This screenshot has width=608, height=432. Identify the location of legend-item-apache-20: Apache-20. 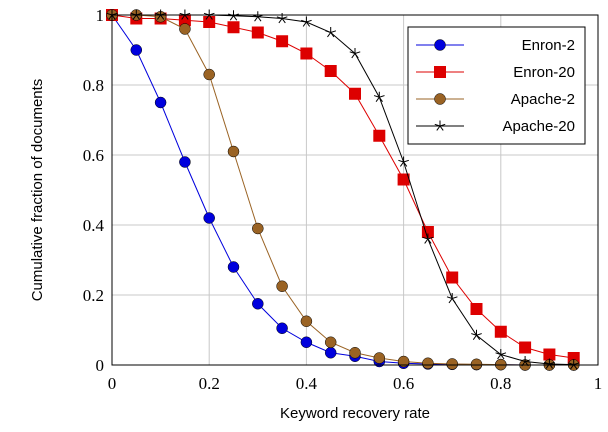
(495, 126).